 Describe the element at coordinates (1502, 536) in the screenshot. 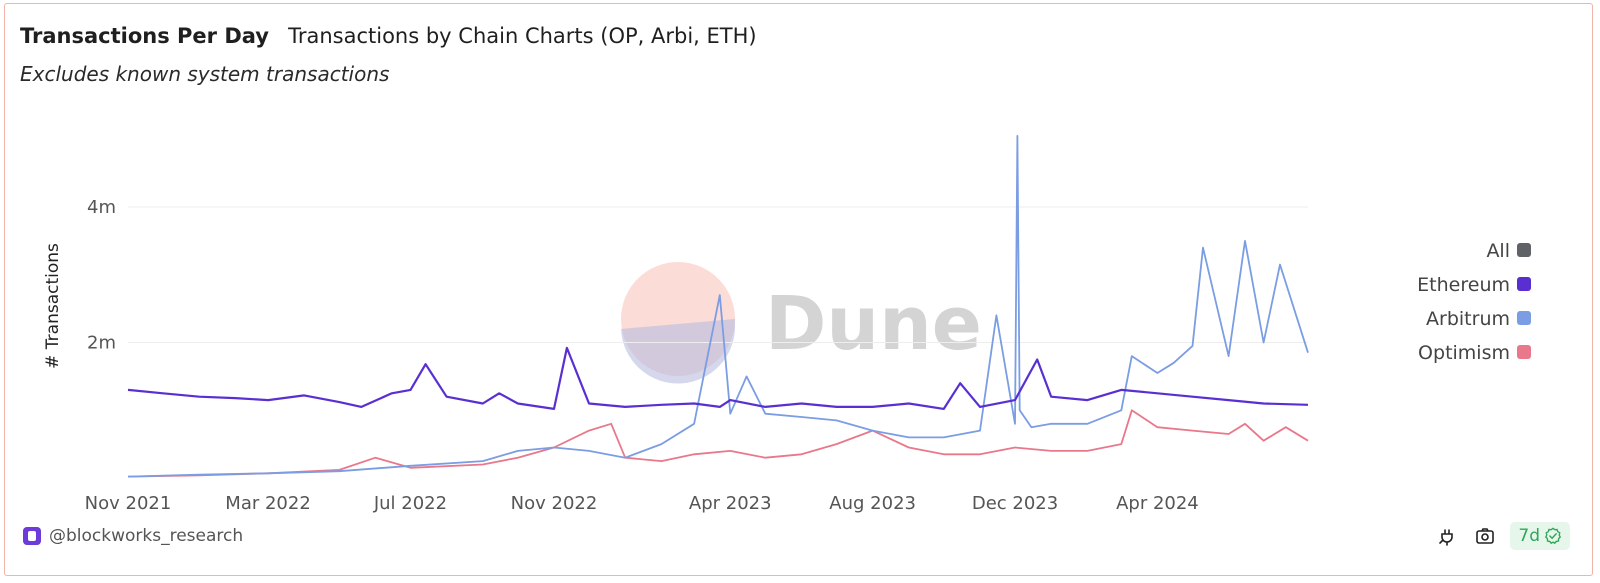

I see `footer-actions: 7d` at that location.